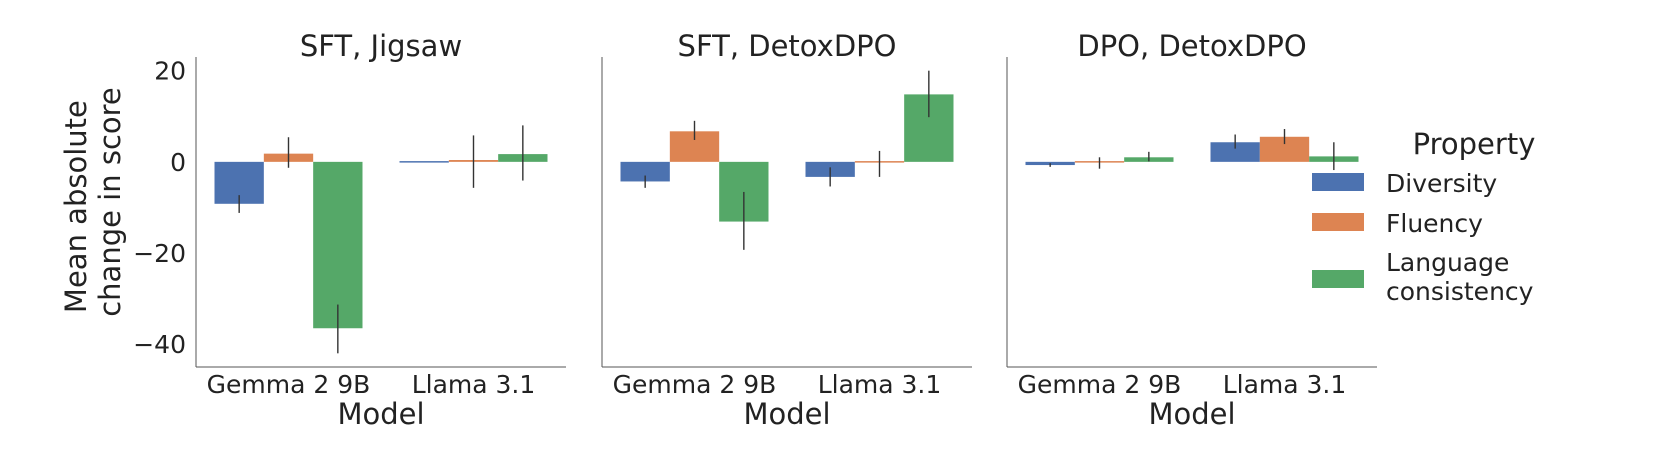  What do you see at coordinates (1338, 222) in the screenshot?
I see `legend-swatch-fluency` at bounding box center [1338, 222].